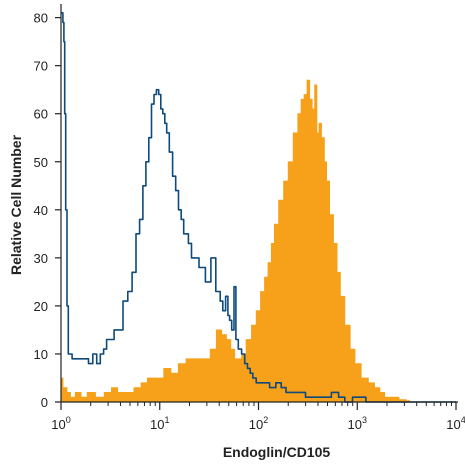  I want to click on x-axis-title: Endoglin/CD105, so click(277, 452).